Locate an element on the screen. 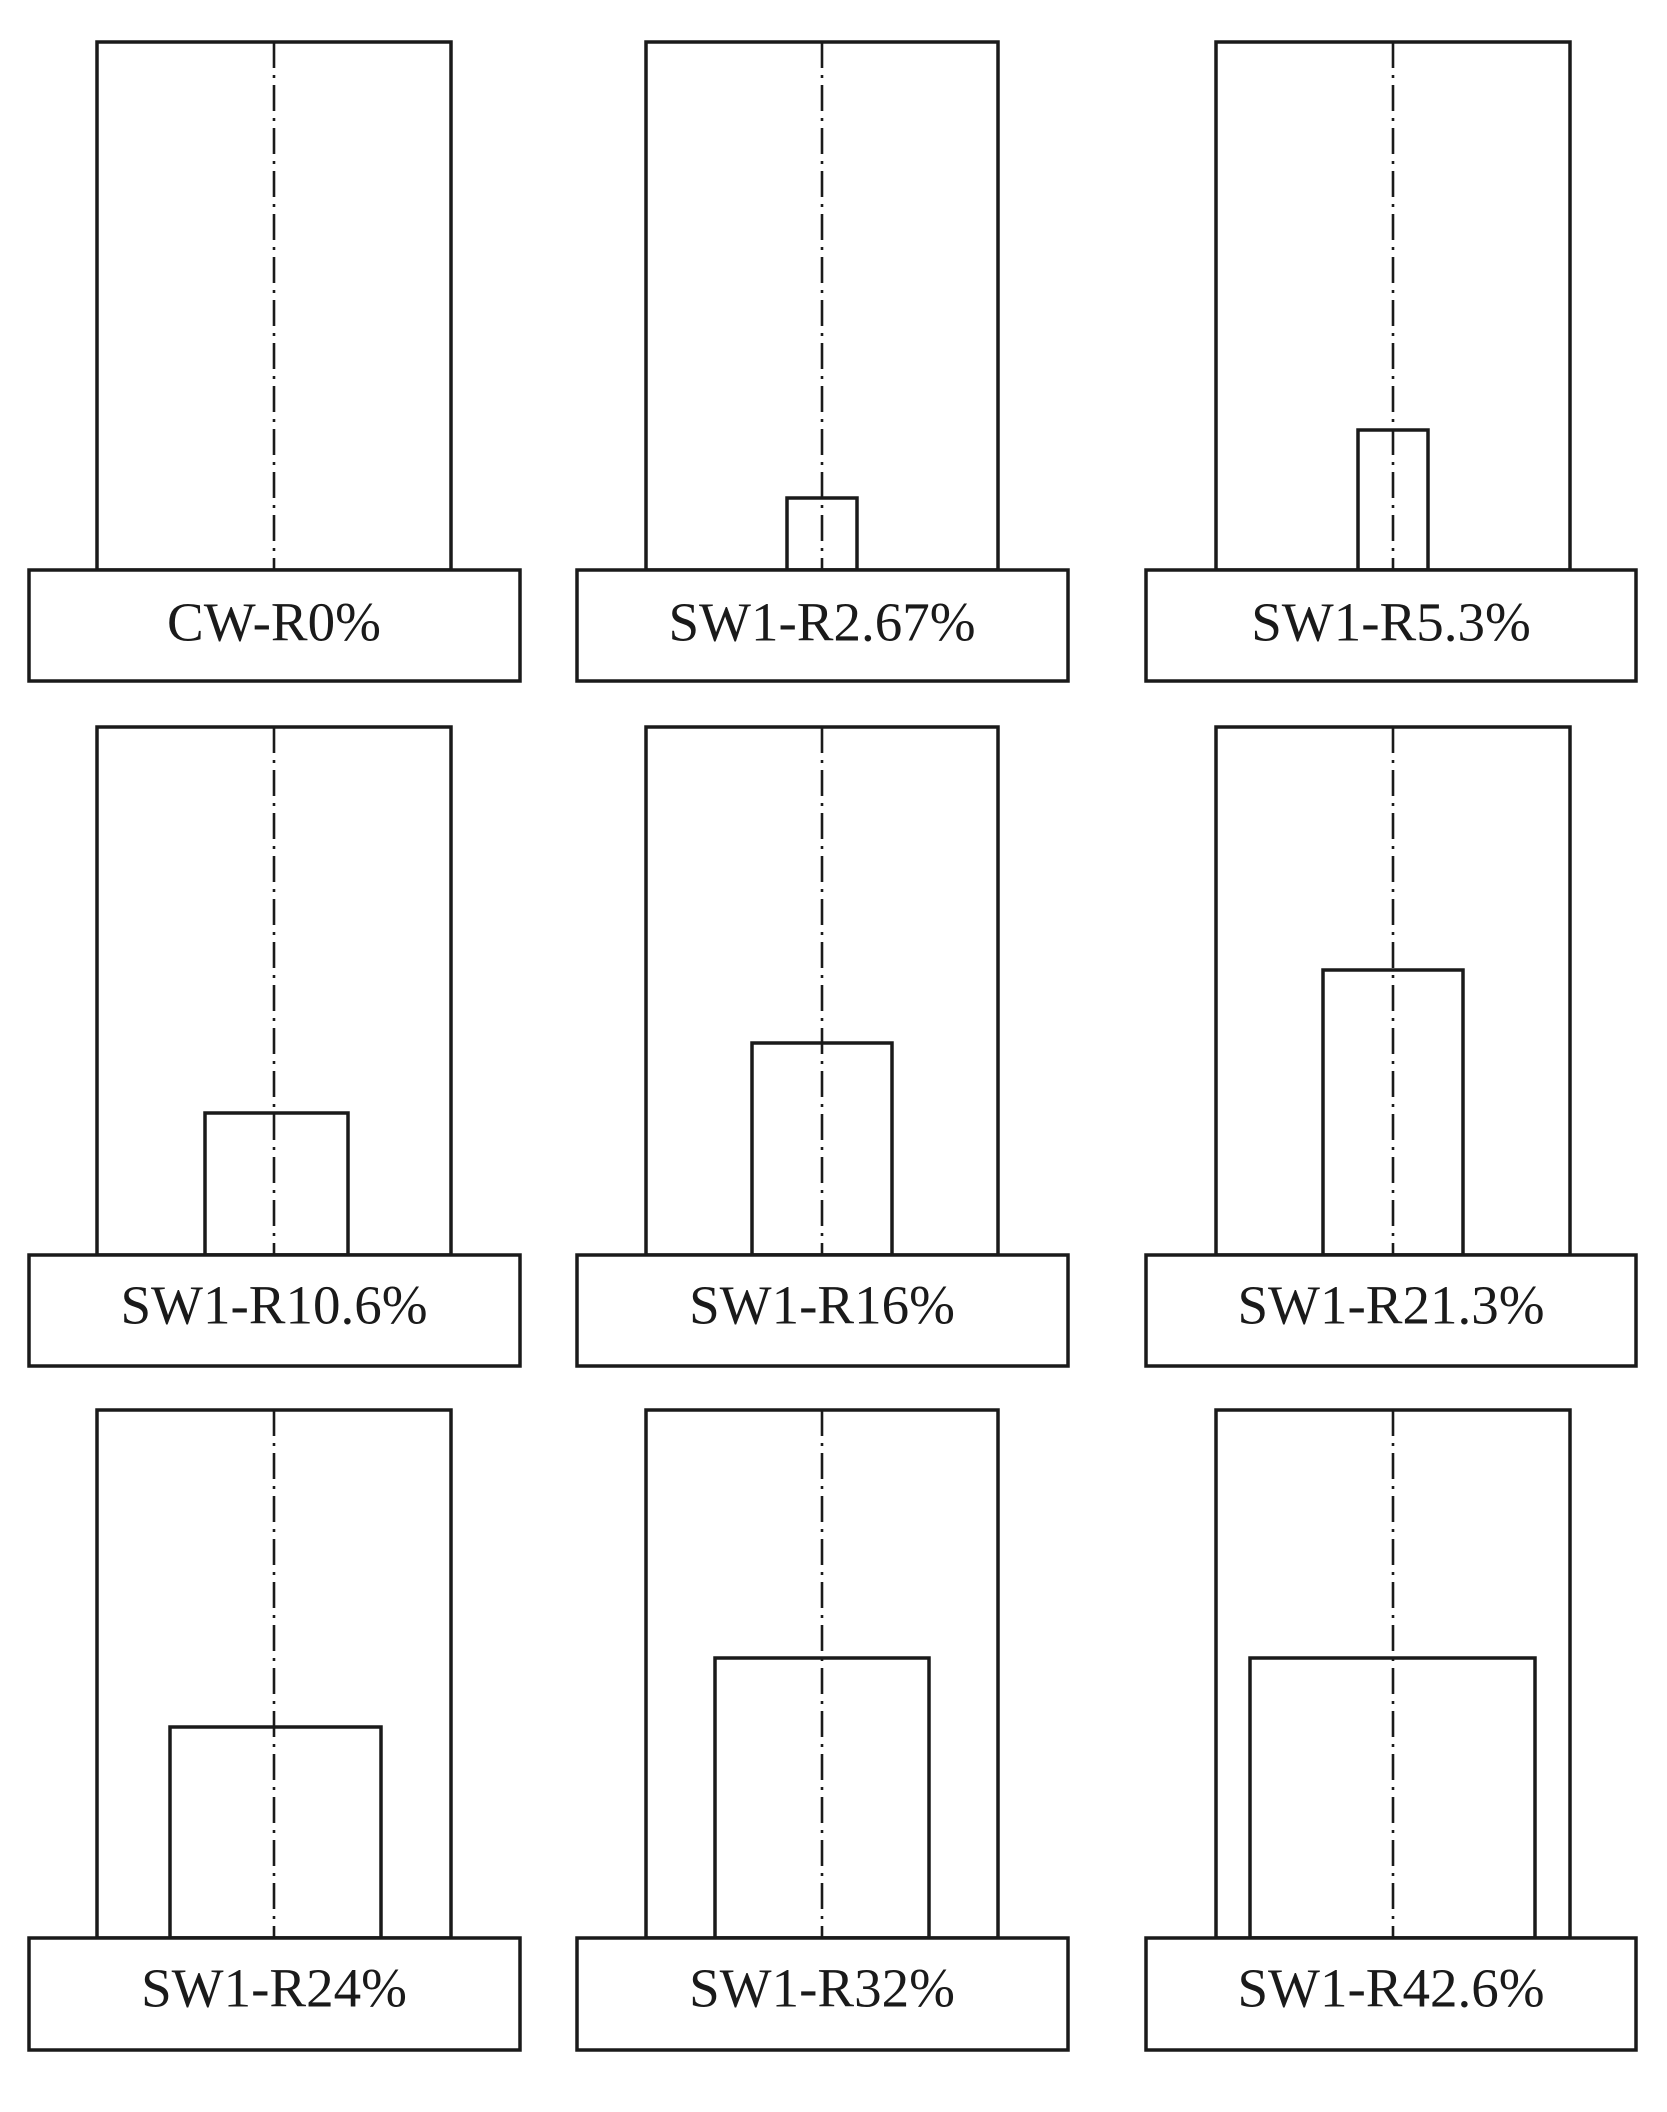 This screenshot has height=2112, width=1667. specimen-label: SW1-R24% is located at coordinates (274, 1988).